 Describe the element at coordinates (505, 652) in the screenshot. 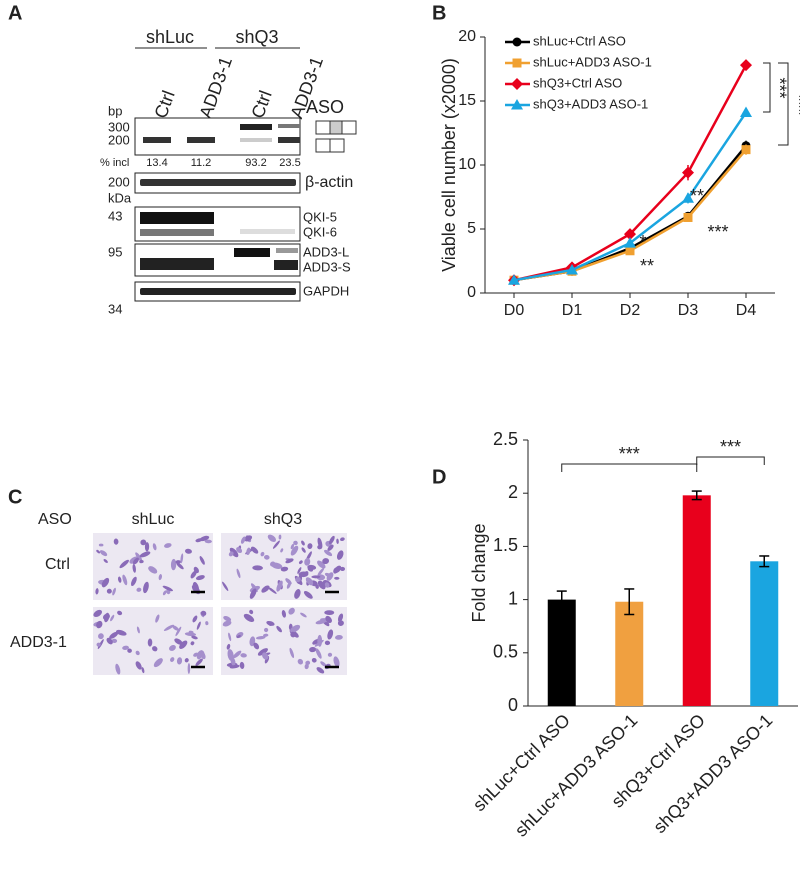

I see `y-tick-label: 0.5` at that location.